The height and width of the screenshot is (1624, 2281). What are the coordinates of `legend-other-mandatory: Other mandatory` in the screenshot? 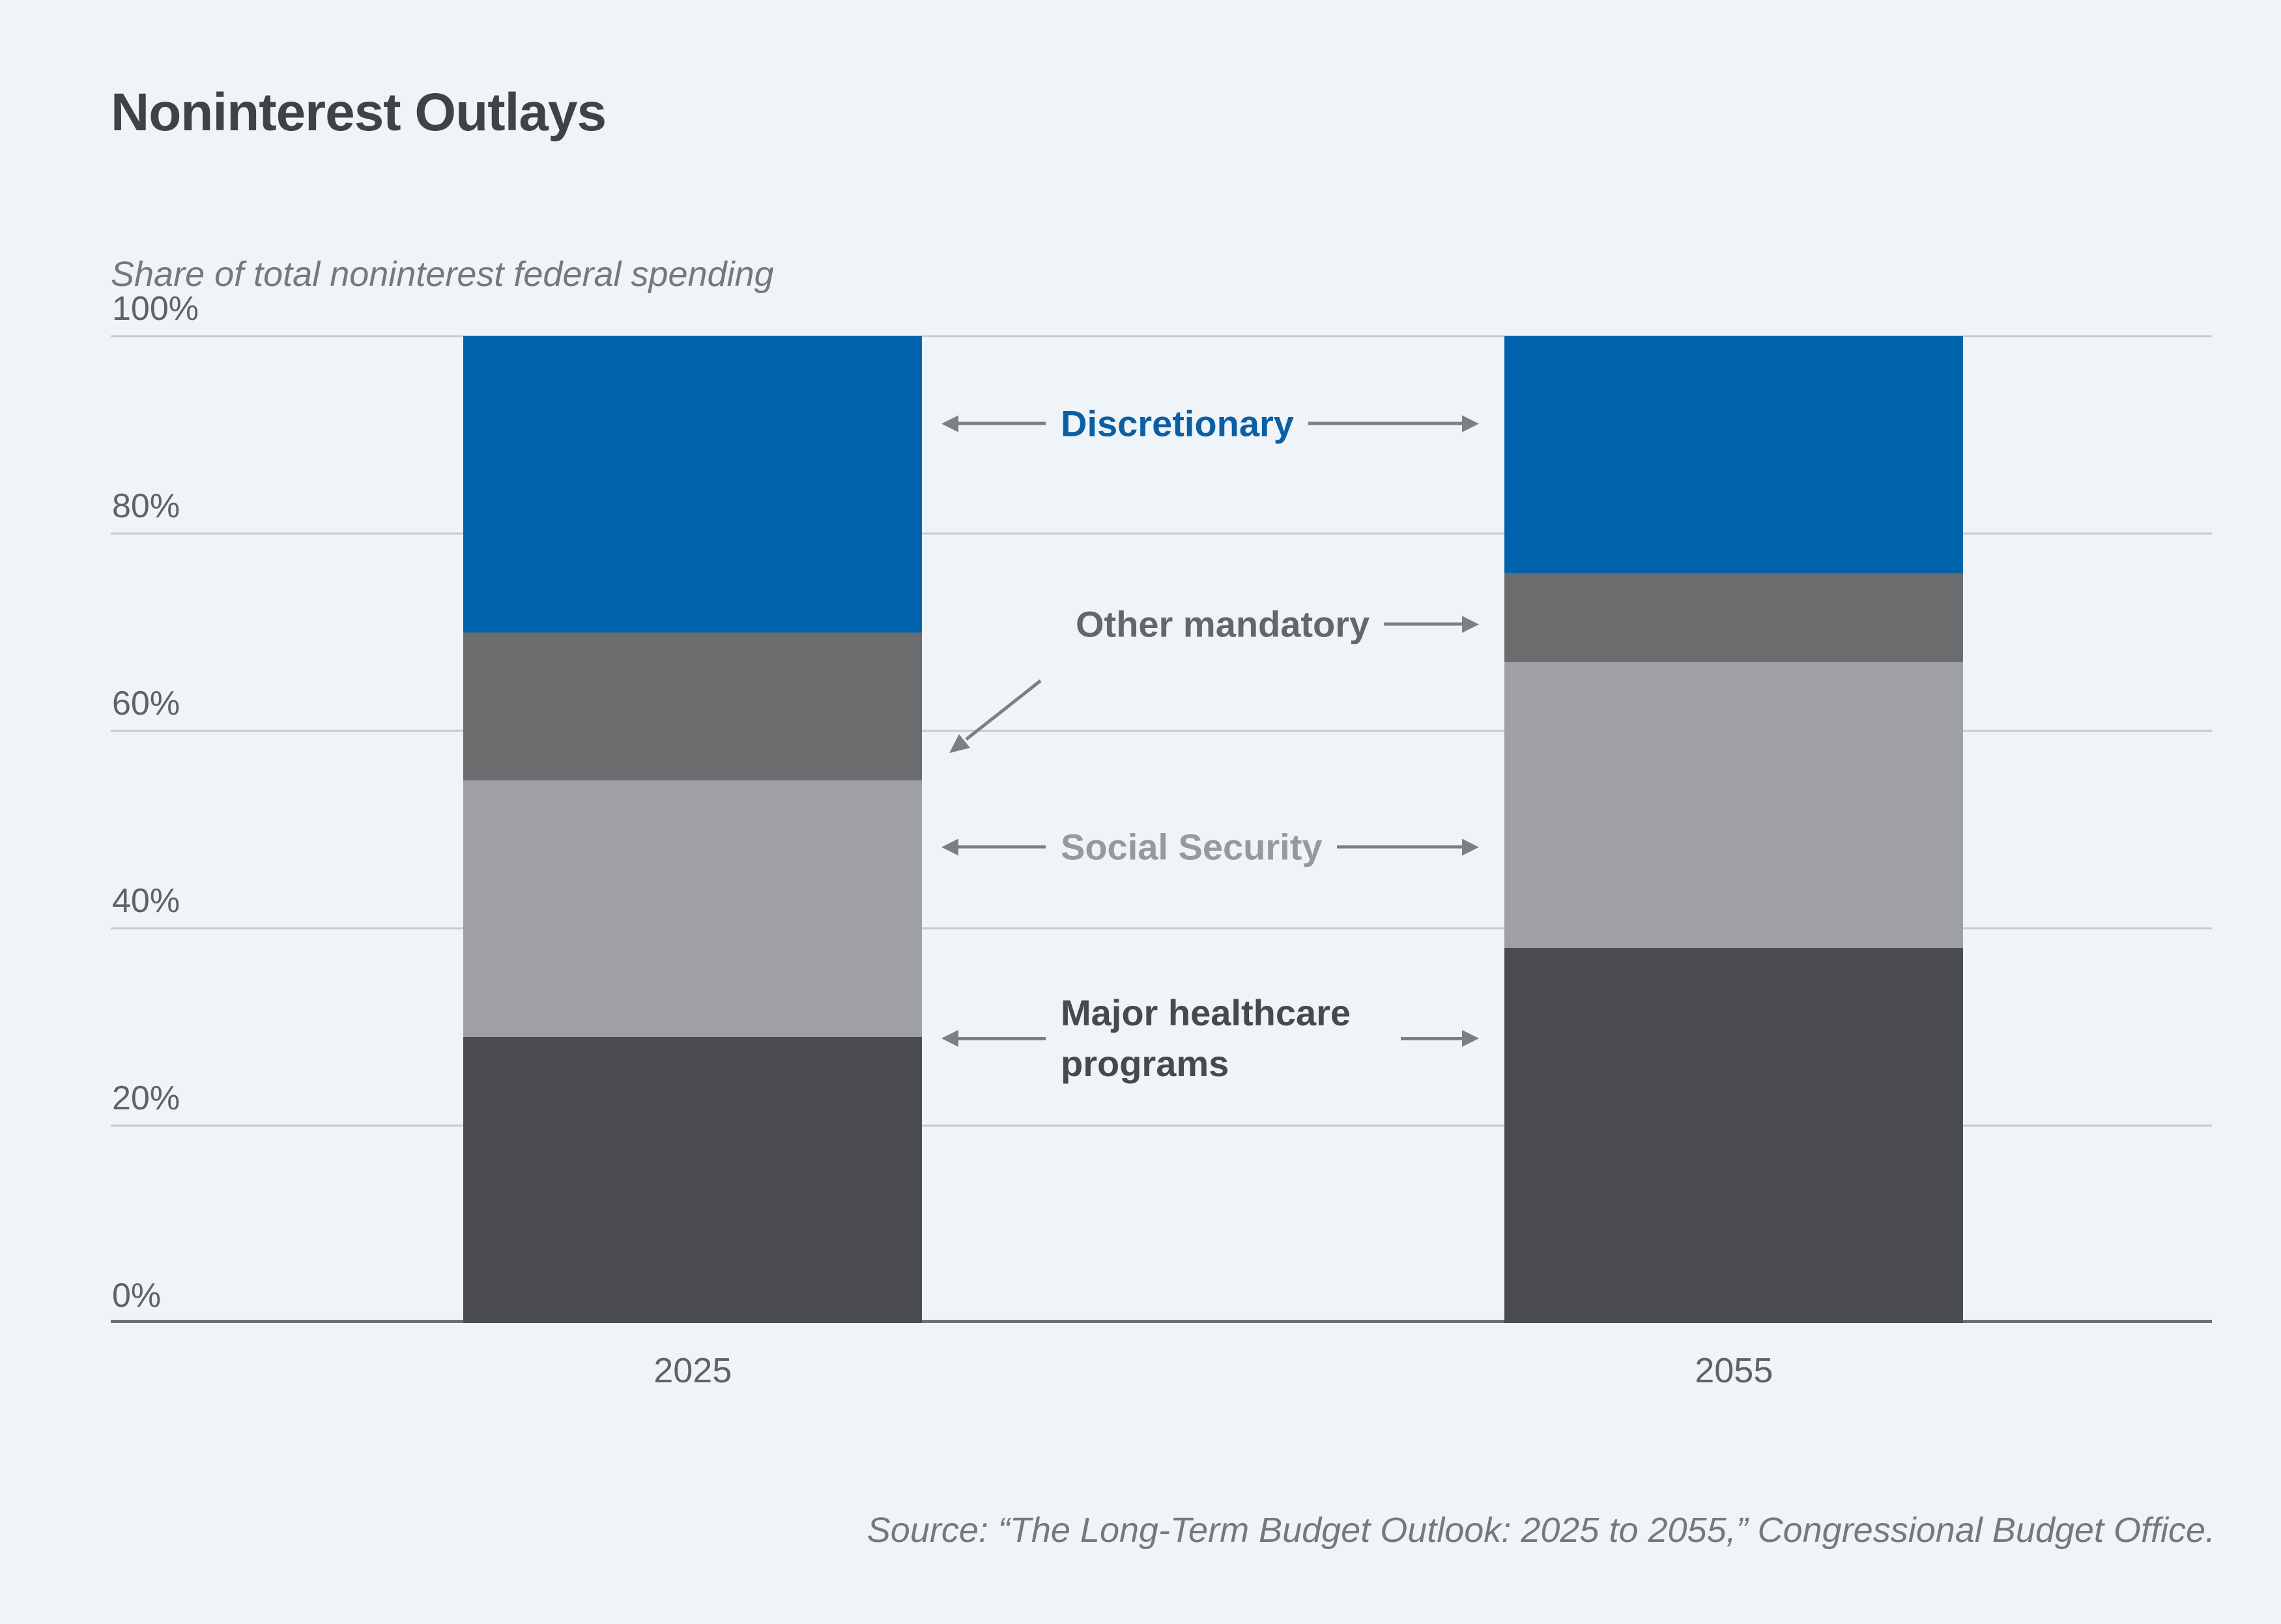 It's located at (1210, 624).